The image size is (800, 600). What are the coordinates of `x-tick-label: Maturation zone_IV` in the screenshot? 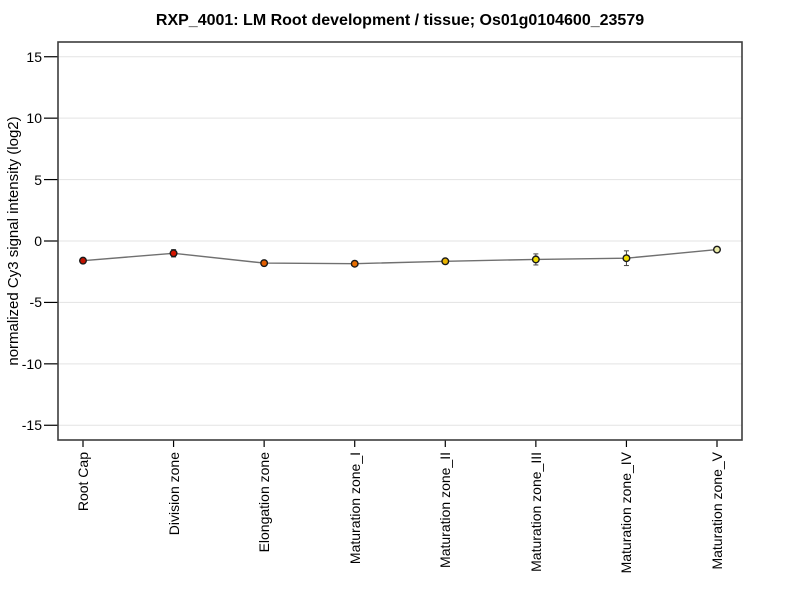 It's located at (626, 513).